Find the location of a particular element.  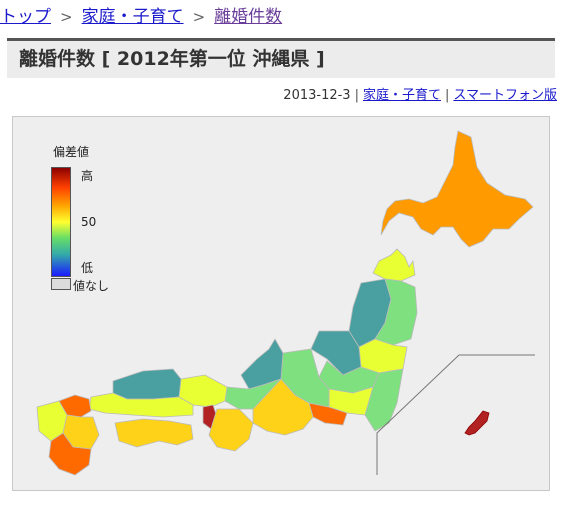

publish-date: 2013-12-3 is located at coordinates (317, 95).